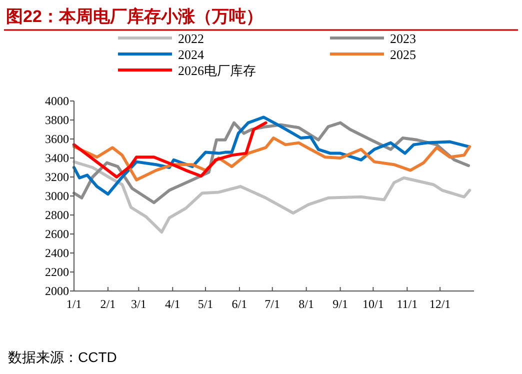 Image resolution: width=522 pixels, height=374 pixels. Describe the element at coordinates (57, 253) in the screenshot. I see `y-tick-label: 2400` at that location.